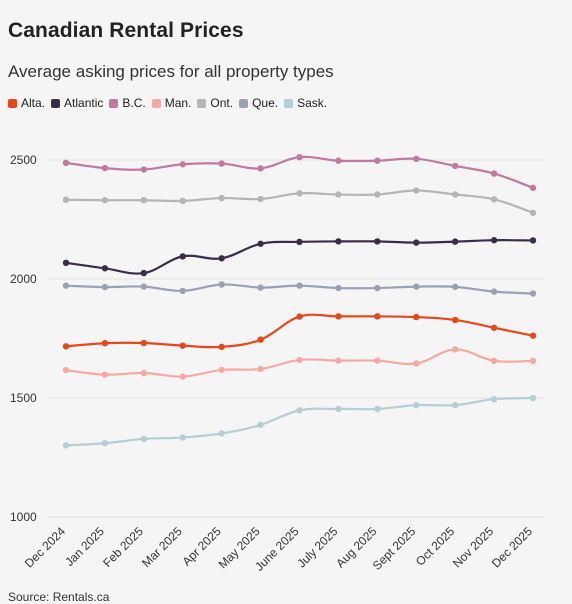 The height and width of the screenshot is (604, 572). I want to click on x-tick-label: Mar 2025, so click(162, 547).